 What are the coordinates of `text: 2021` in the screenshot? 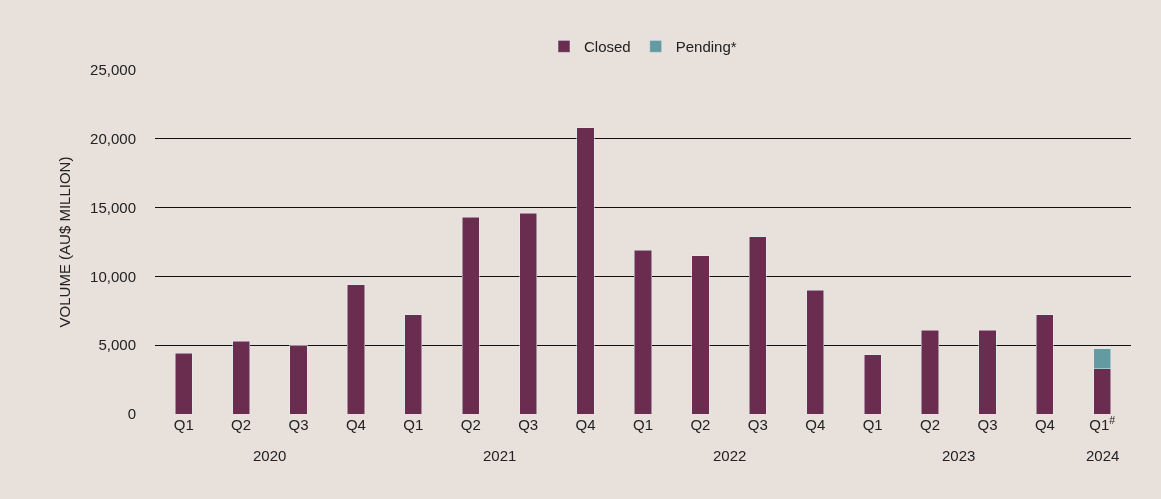 It's located at (500, 455).